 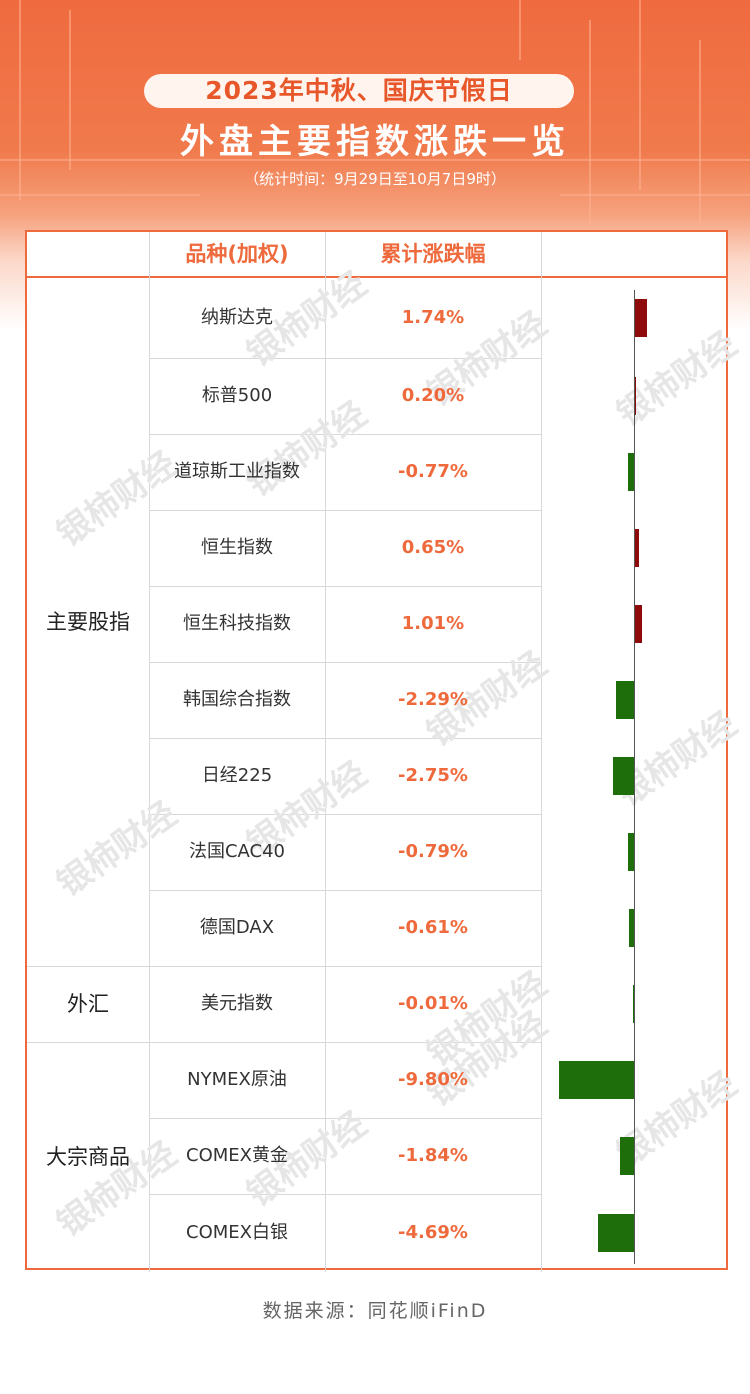 I want to click on row-name: 日经225, so click(x=237, y=775).